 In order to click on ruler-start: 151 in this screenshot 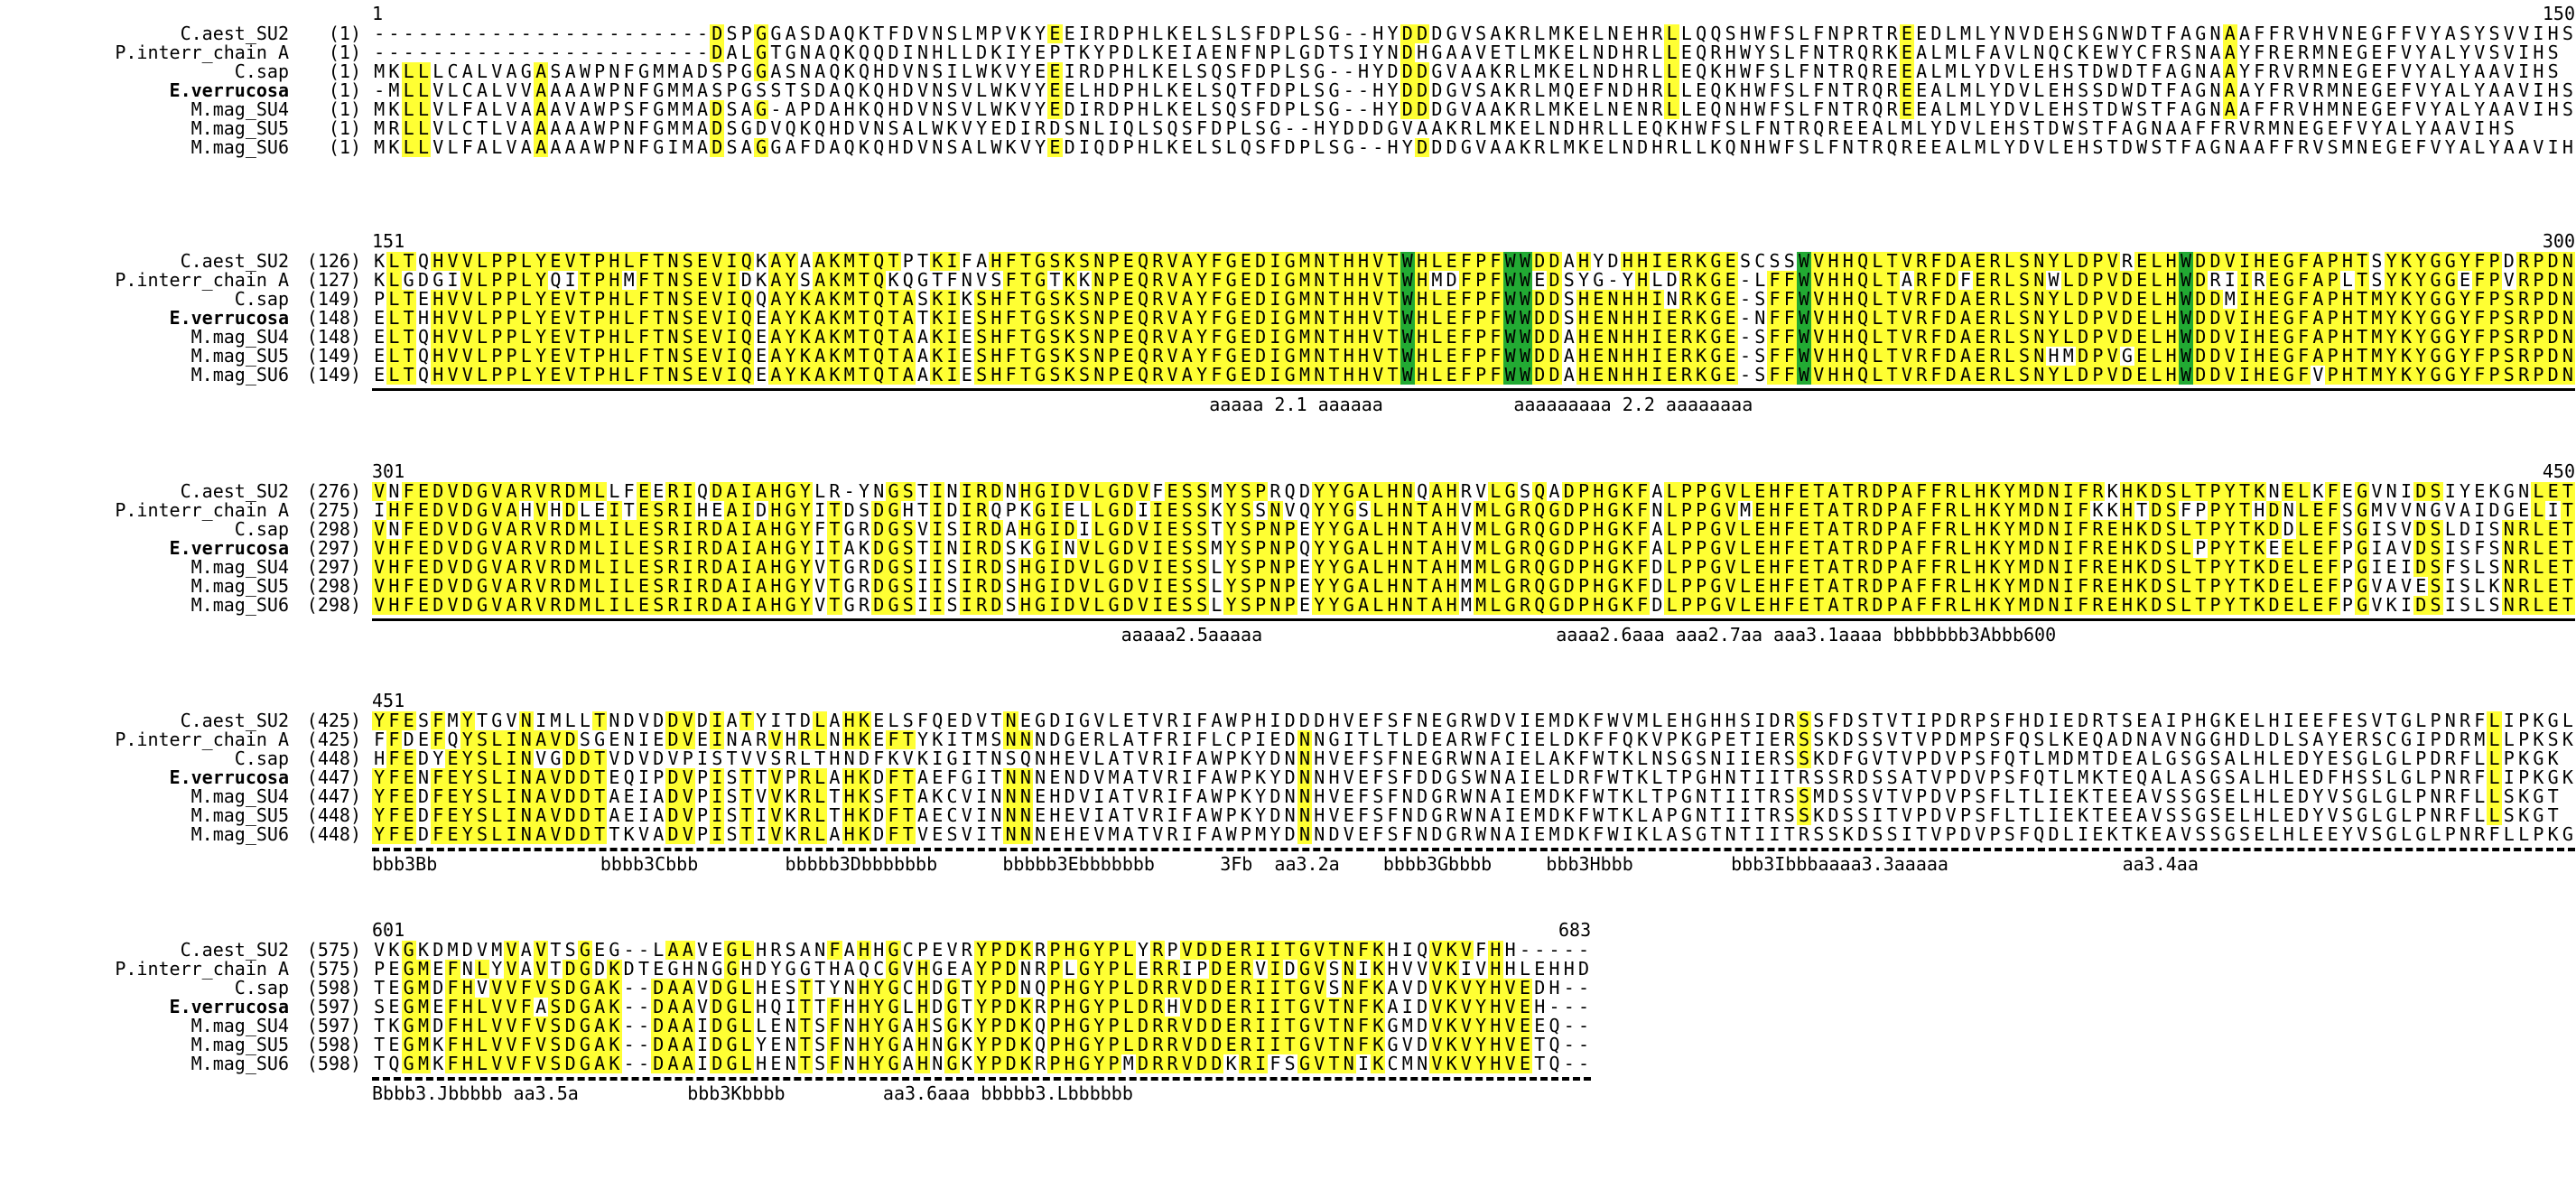, I will do `click(388, 241)`.